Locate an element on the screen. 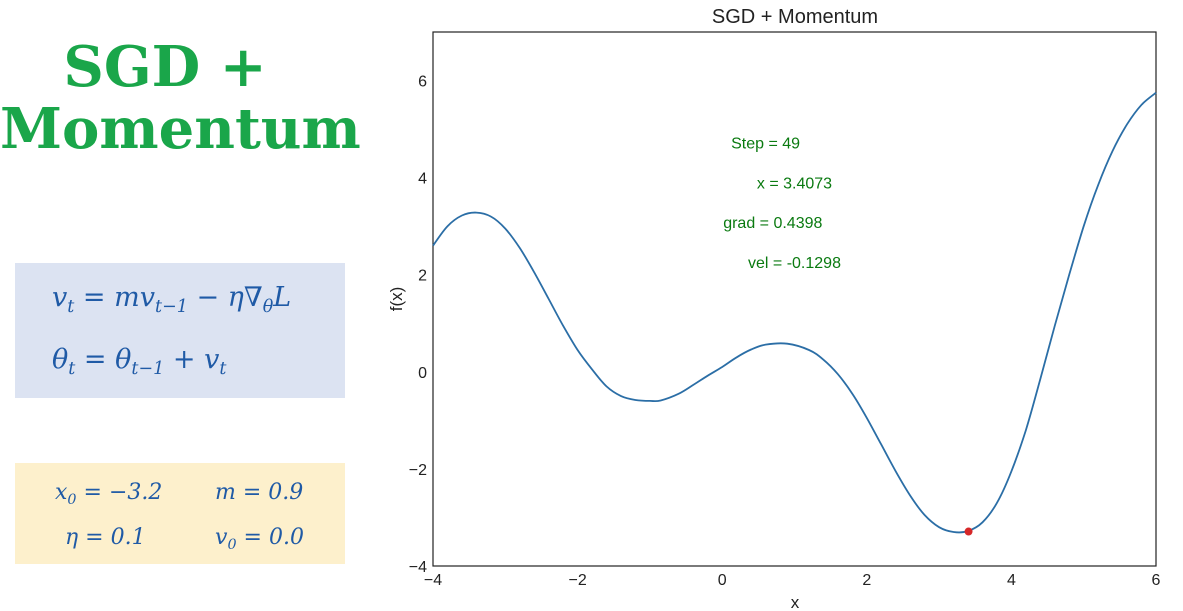 Image resolution: width=1183 pixels, height=611 pixels. y-tick-label: 4 is located at coordinates (422, 179).